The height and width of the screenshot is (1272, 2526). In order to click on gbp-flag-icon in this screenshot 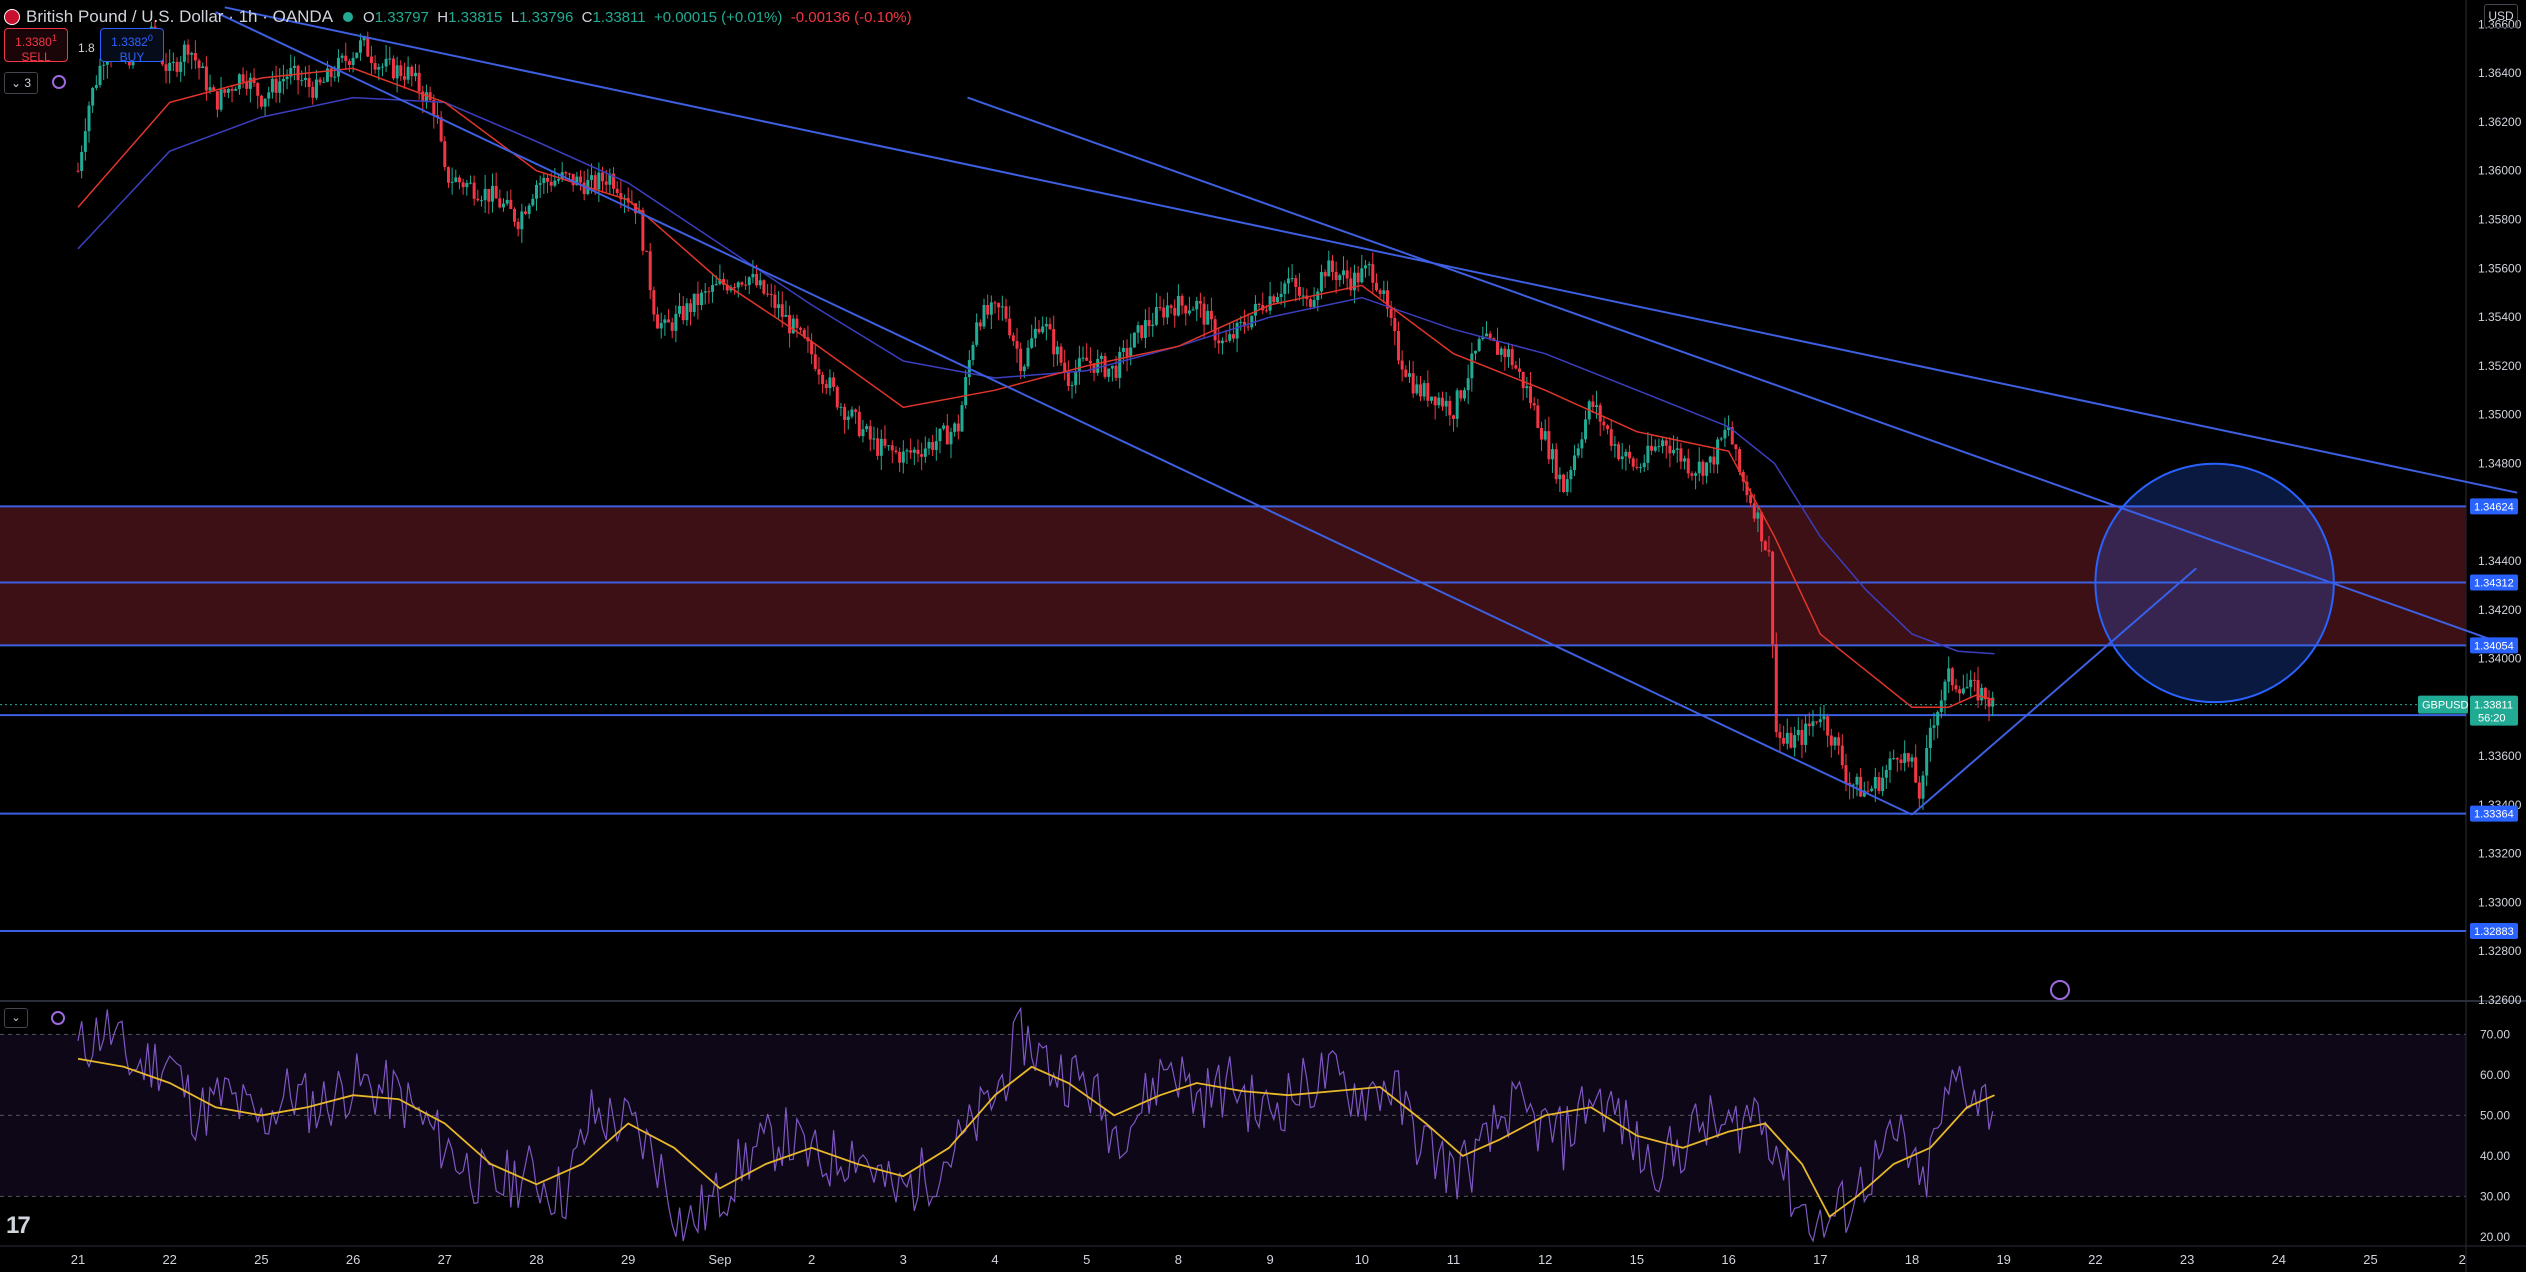, I will do `click(12, 17)`.